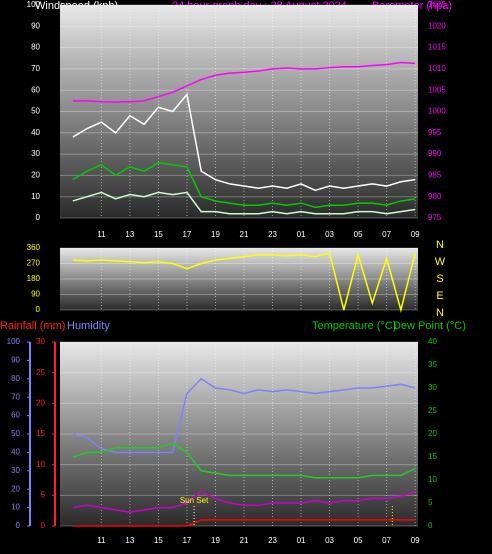  I want to click on dewpoint-label: Dew Point (°C), so click(429, 326).